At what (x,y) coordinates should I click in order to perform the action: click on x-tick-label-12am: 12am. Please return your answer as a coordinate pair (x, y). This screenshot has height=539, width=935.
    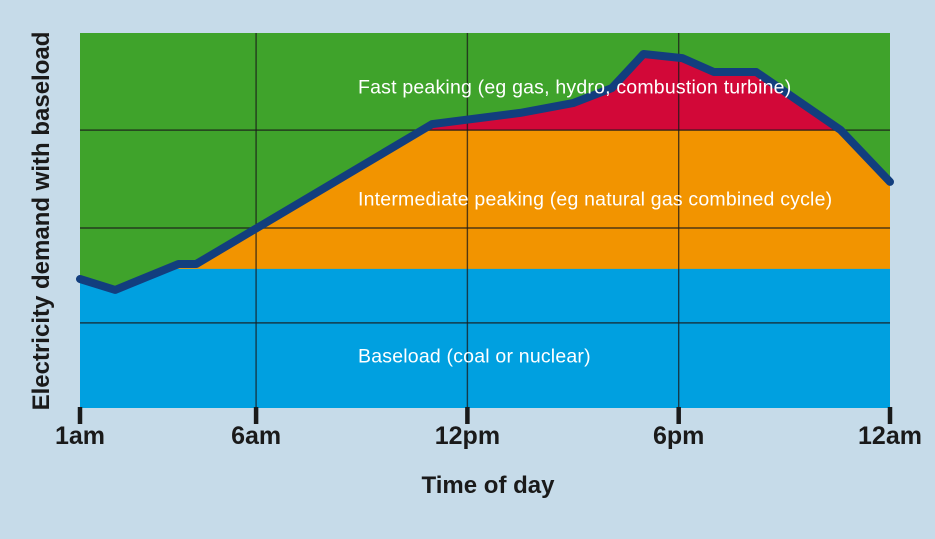
    Looking at the image, I should click on (890, 436).